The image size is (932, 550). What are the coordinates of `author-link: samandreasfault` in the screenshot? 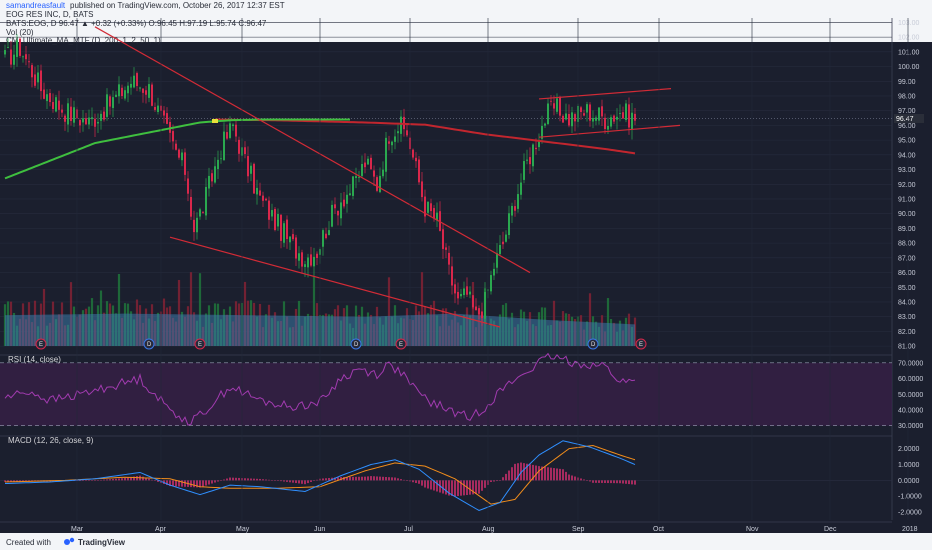 It's located at (36, 5).